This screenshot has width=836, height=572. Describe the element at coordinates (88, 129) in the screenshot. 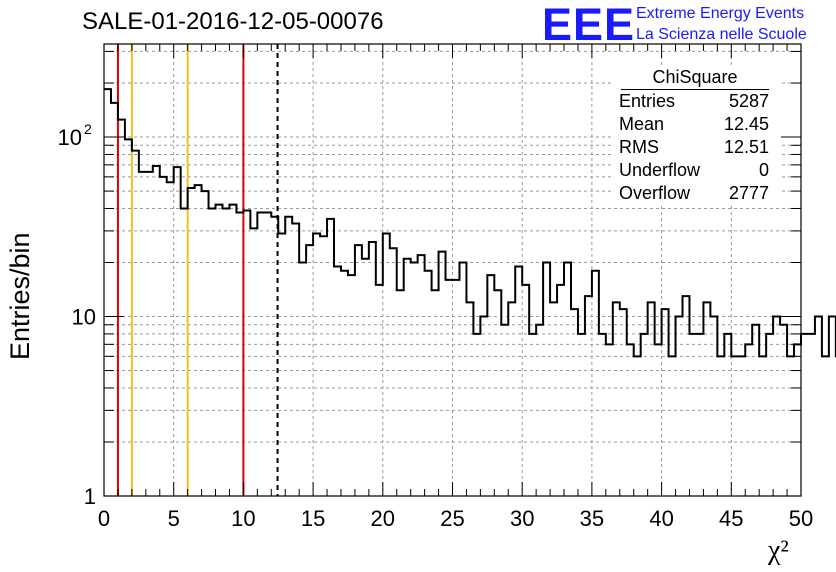

I see `y-tick-label-exponent: 2` at that location.